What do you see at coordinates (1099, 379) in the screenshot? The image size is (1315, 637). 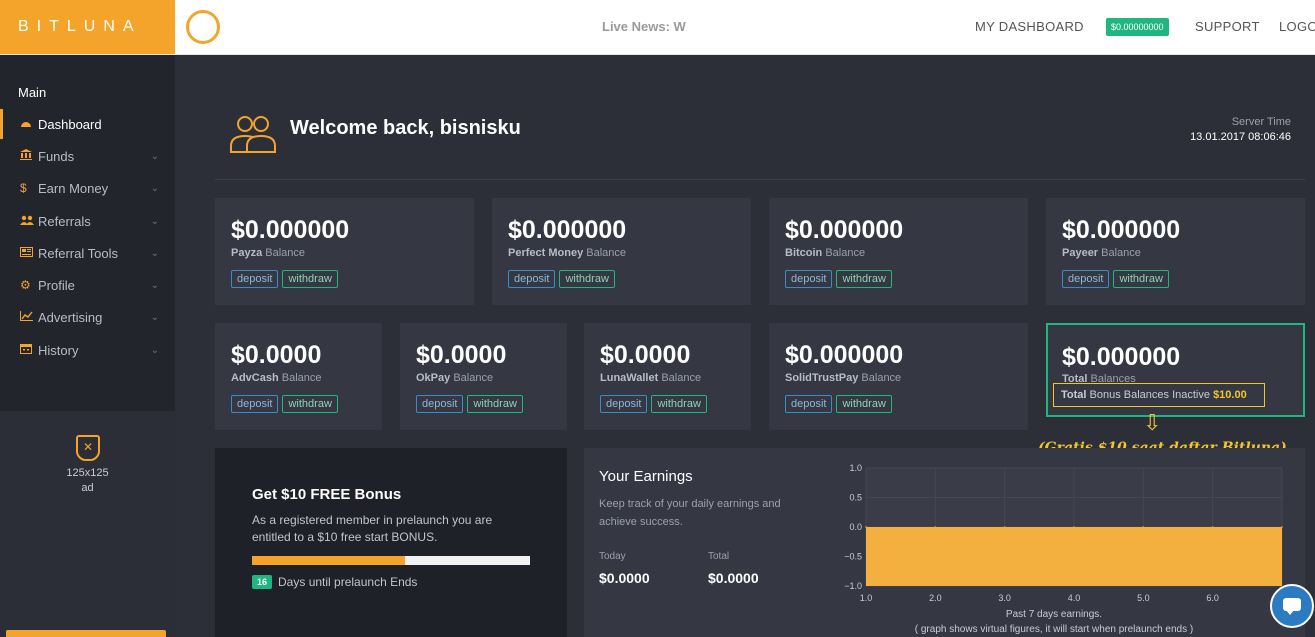 I see `total-balance-label: Total Balances` at bounding box center [1099, 379].